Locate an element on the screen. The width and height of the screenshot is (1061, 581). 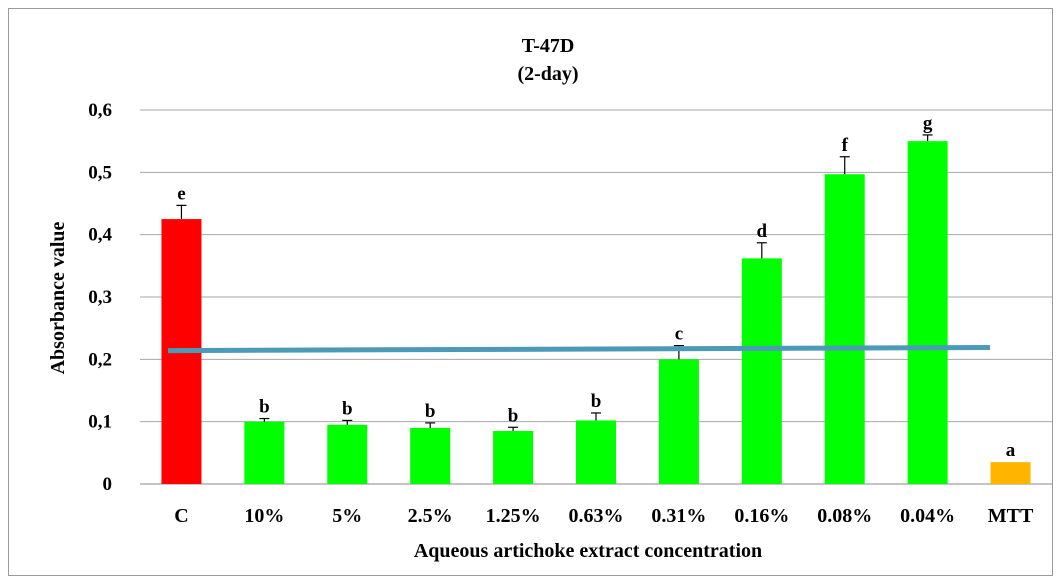
y-tick-labels: 0 0,1 0,2 0,3 0,4 0,5 0,6 is located at coordinates (100, 297).